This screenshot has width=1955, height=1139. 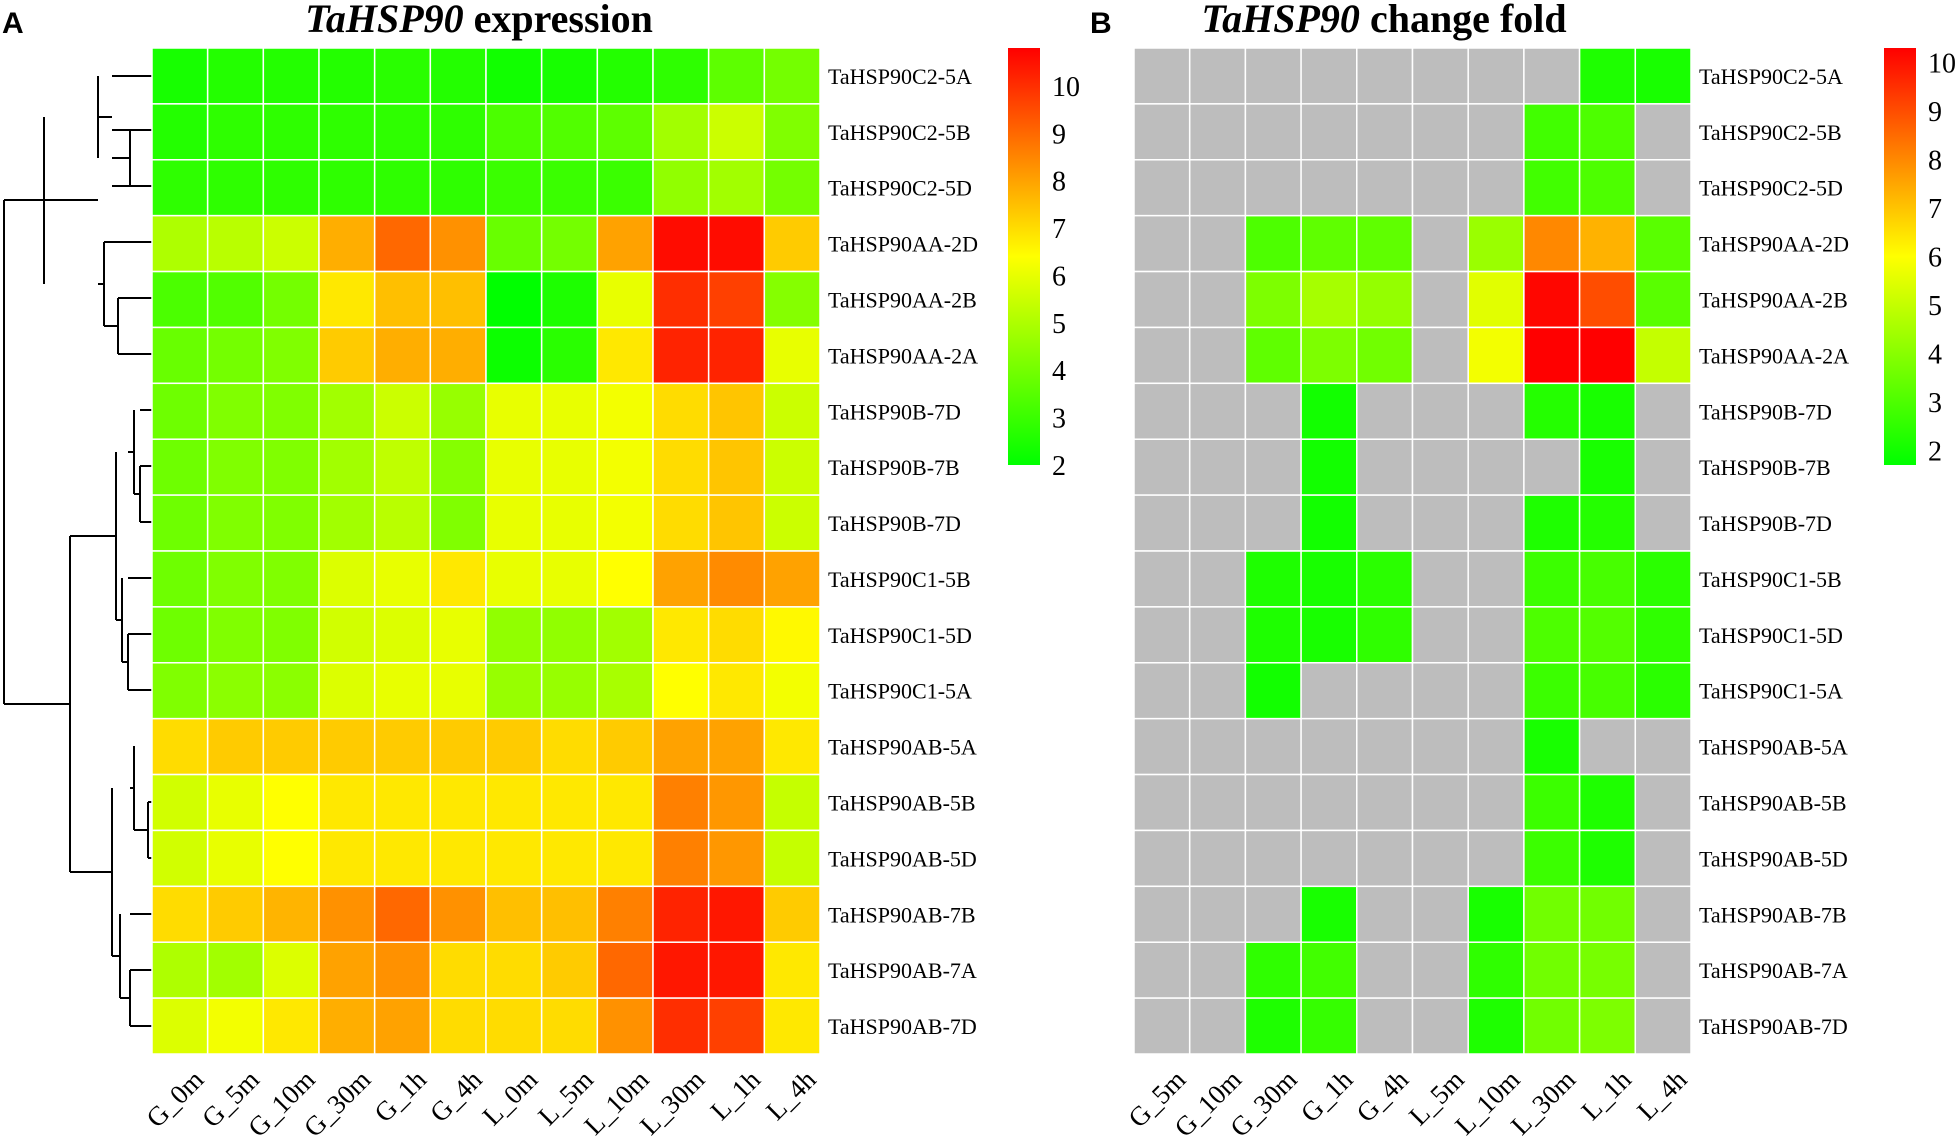 What do you see at coordinates (1941, 64) in the screenshot?
I see `legend-tick-label: 10` at bounding box center [1941, 64].